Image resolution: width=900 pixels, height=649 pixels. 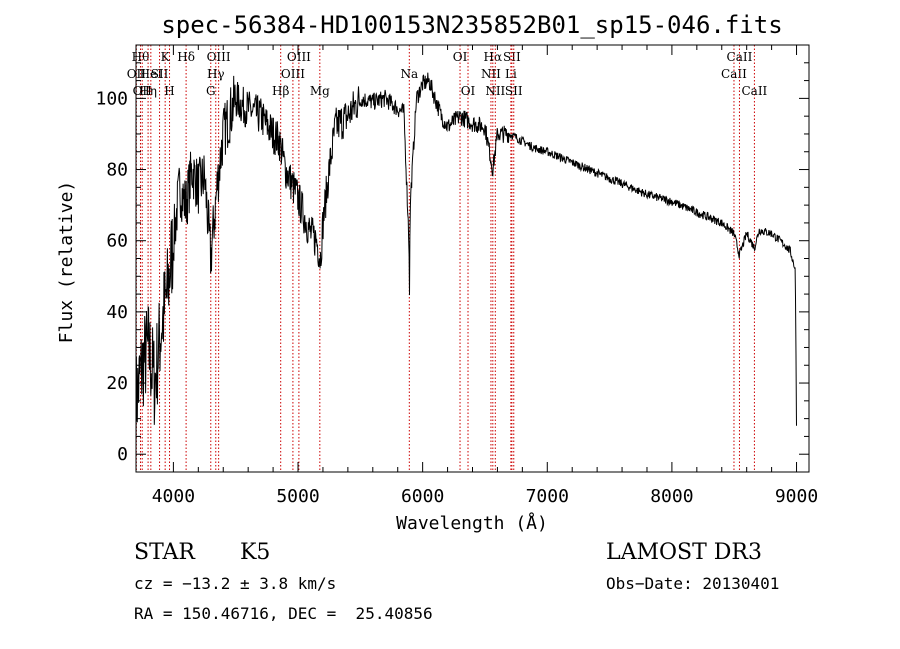 What do you see at coordinates (472, 523) in the screenshot?
I see `x-axis-label: Wavelength (Å)` at bounding box center [472, 523].